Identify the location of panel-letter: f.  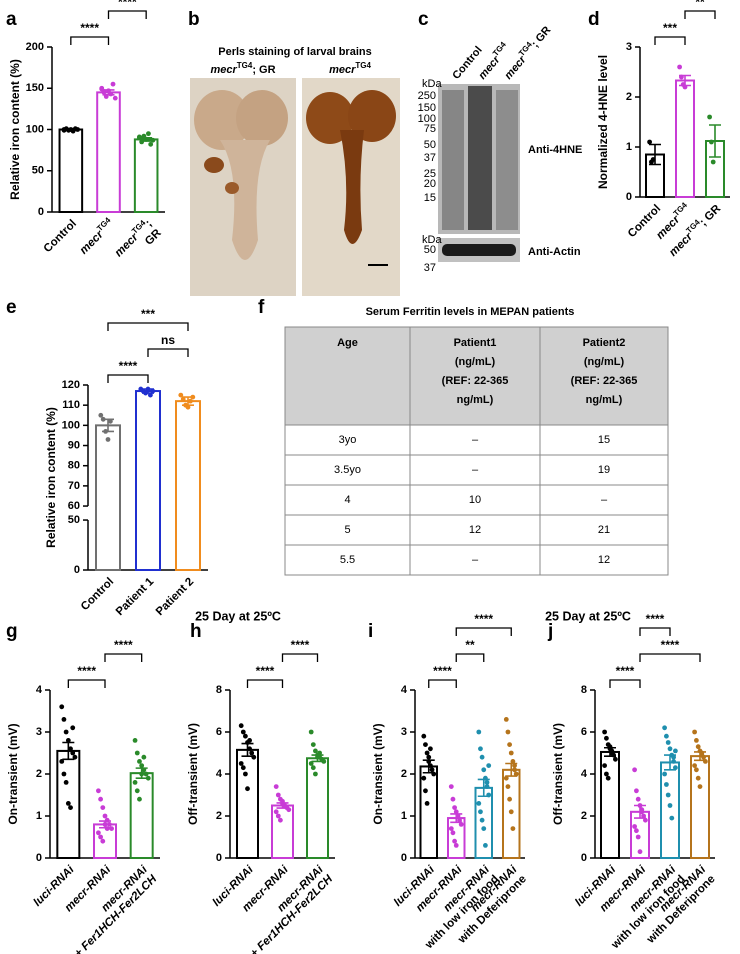
(261, 307).